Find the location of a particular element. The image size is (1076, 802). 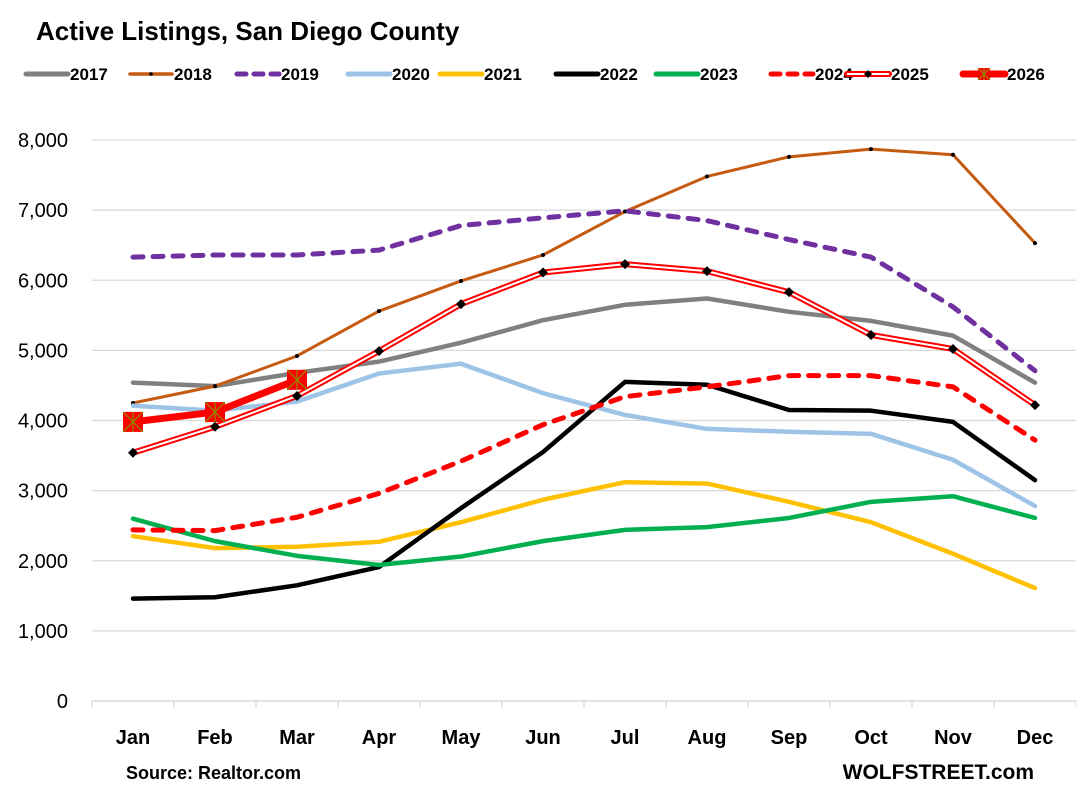

line-2021 is located at coordinates (584, 535).